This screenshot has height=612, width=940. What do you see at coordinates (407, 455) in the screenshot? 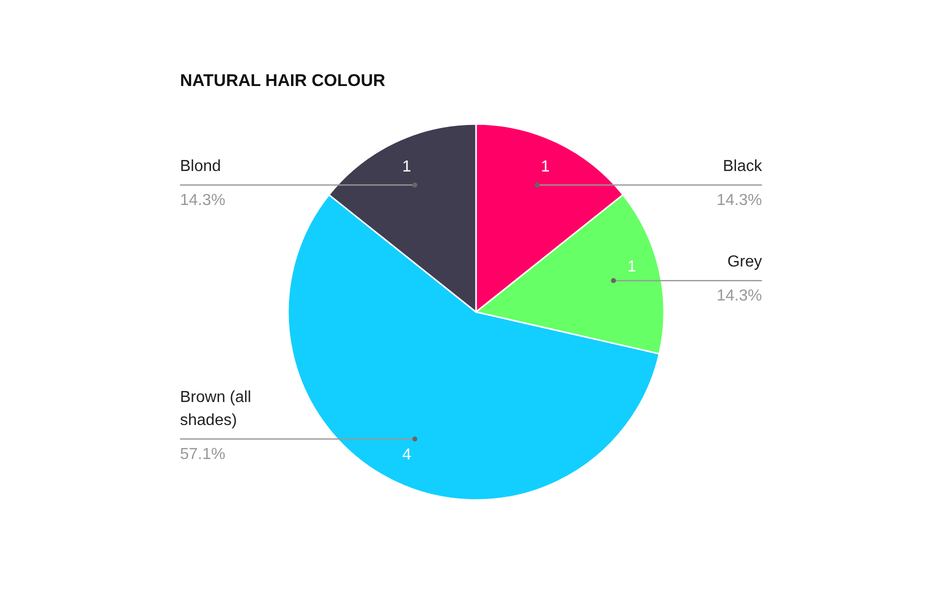
I see `data-label: 4` at bounding box center [407, 455].